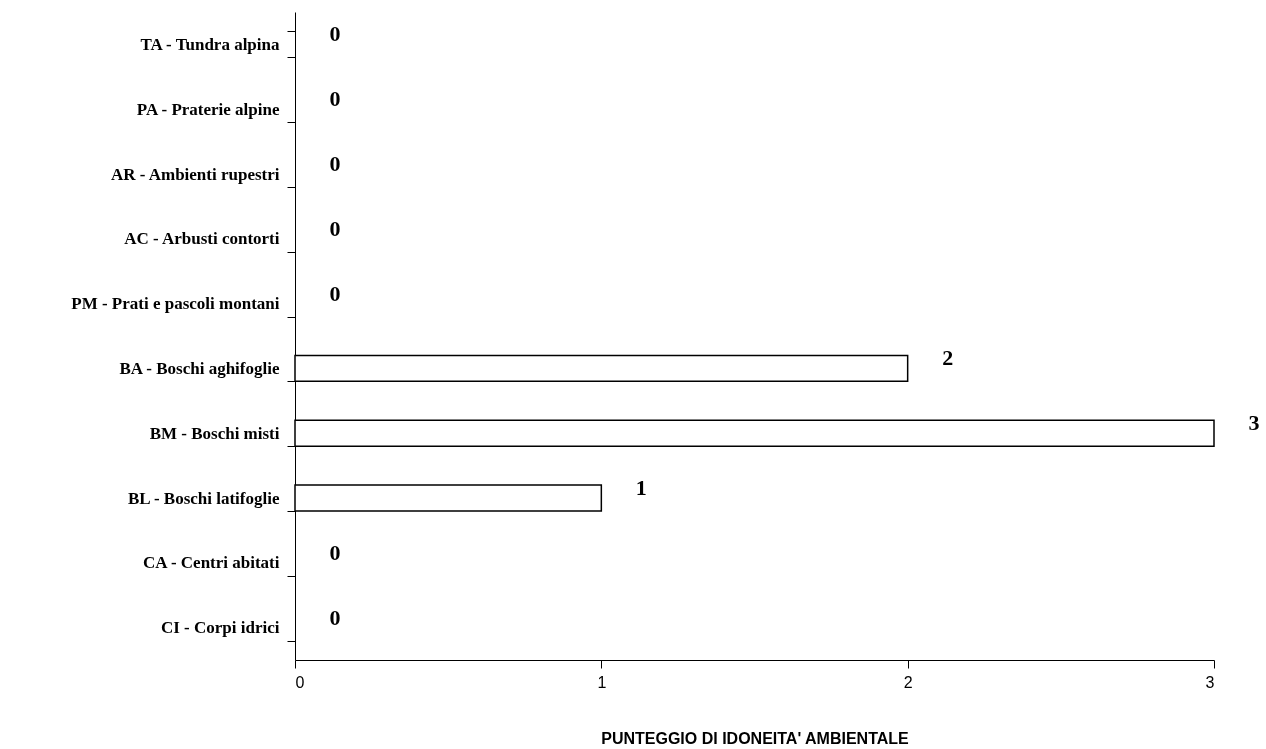 The height and width of the screenshot is (749, 1266). What do you see at coordinates (211, 563) in the screenshot?
I see `y-tick-label: CA - Centri abitati` at bounding box center [211, 563].